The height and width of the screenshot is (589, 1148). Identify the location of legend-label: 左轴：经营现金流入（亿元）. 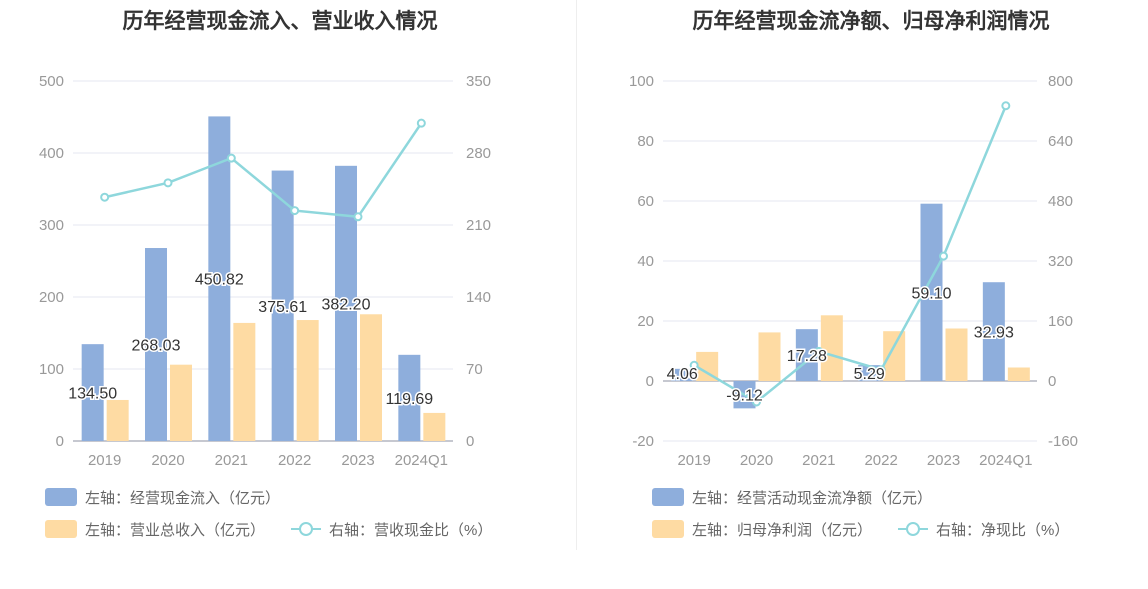
(183, 498).